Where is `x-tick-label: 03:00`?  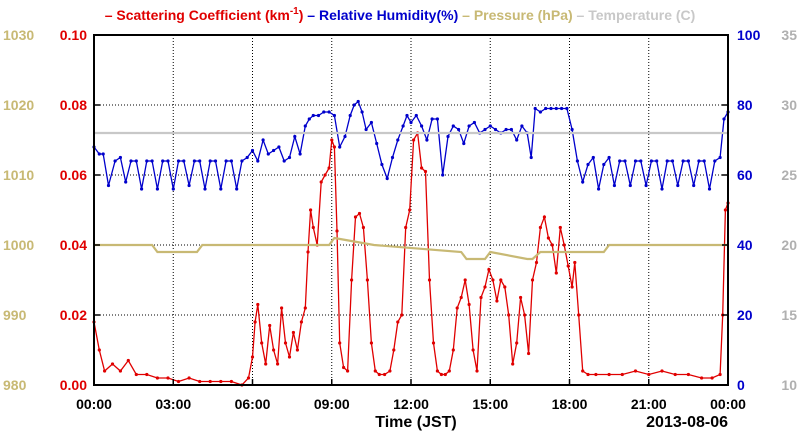 x-tick-label: 03:00 is located at coordinates (173, 404).